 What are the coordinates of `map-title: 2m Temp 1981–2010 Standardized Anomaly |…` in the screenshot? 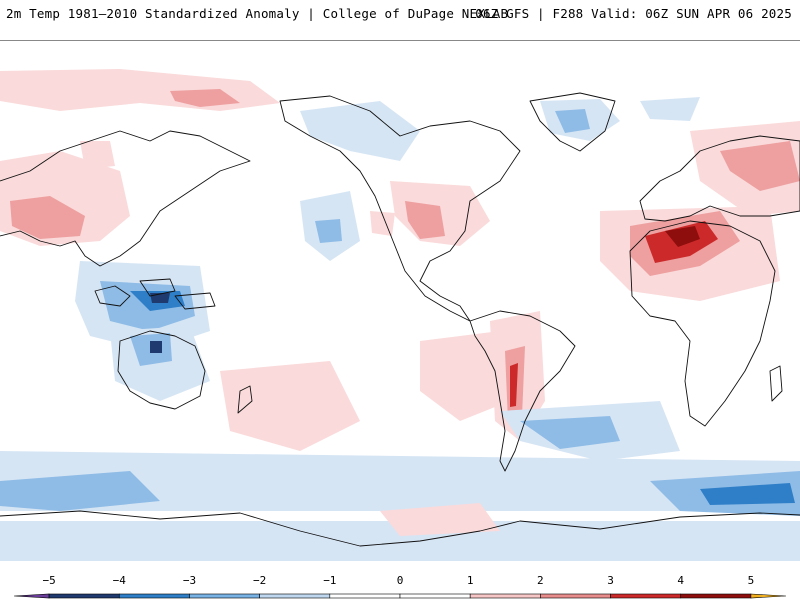 It's located at (257, 13).